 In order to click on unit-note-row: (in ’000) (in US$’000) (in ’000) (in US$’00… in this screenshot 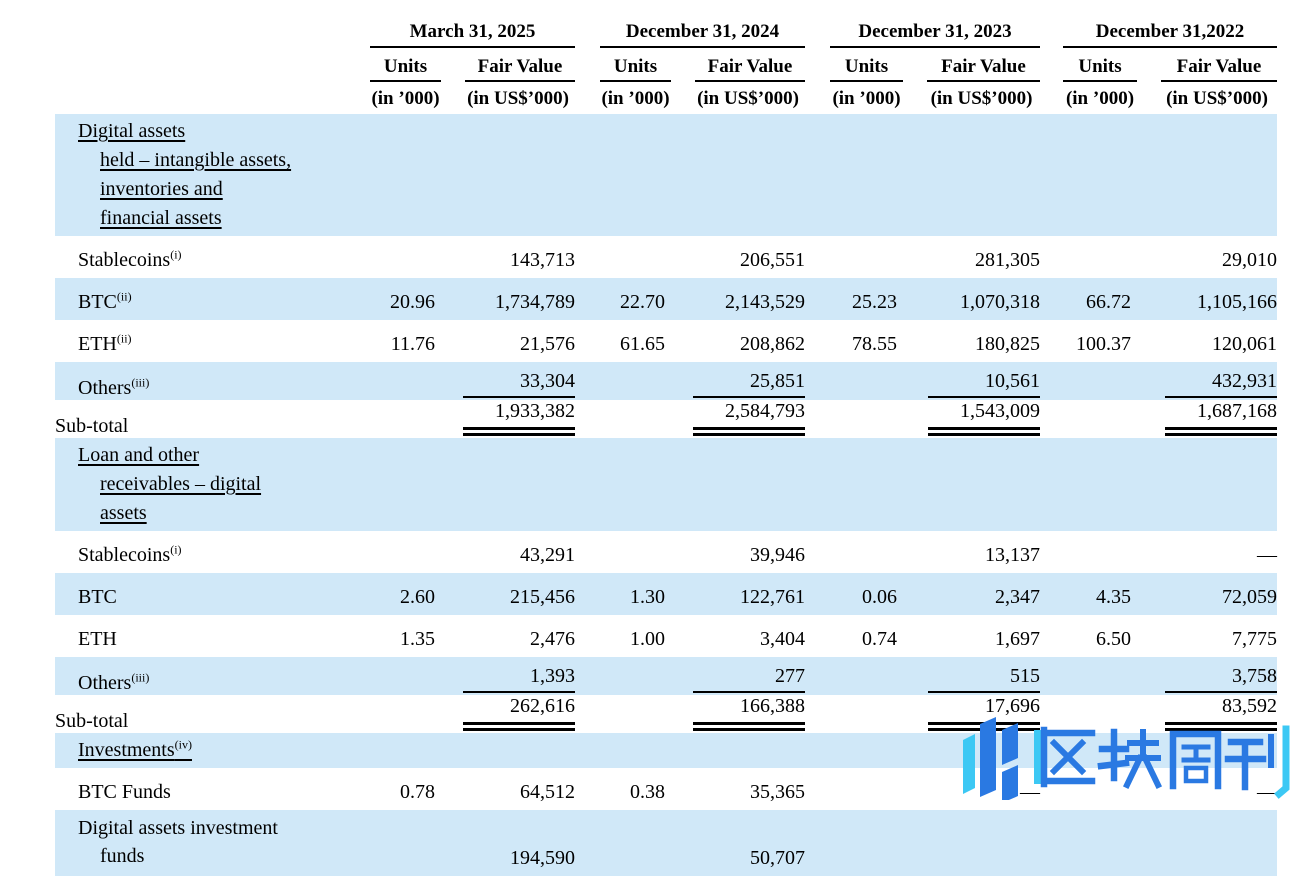, I will do `click(666, 98)`.